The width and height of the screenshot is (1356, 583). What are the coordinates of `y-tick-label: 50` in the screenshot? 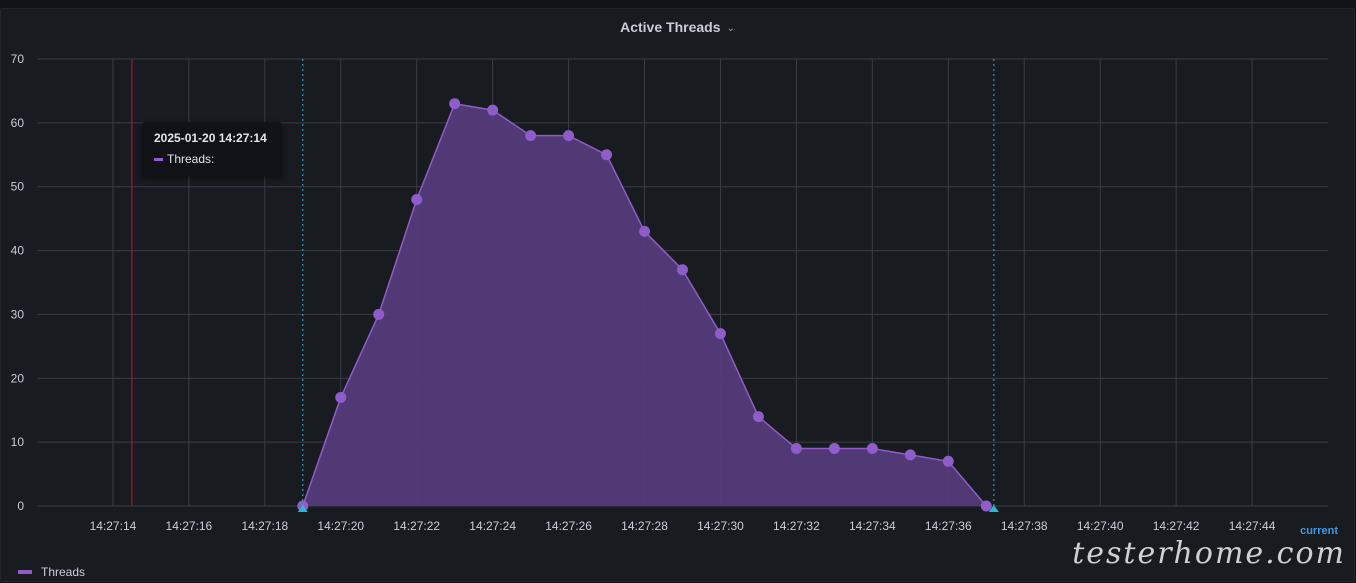 It's located at (18, 187).